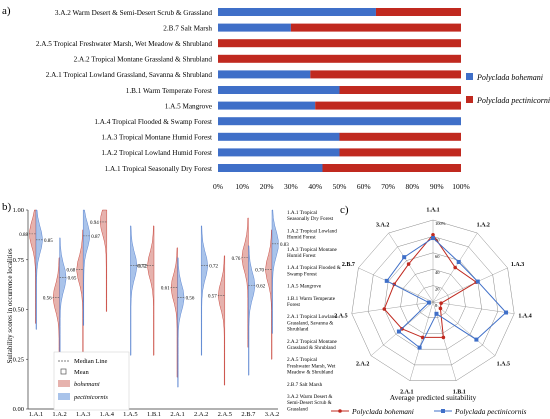 The height and width of the screenshot is (419, 550). Describe the element at coordinates (294, 305) in the screenshot. I see `category-key-entry: Forest` at that location.